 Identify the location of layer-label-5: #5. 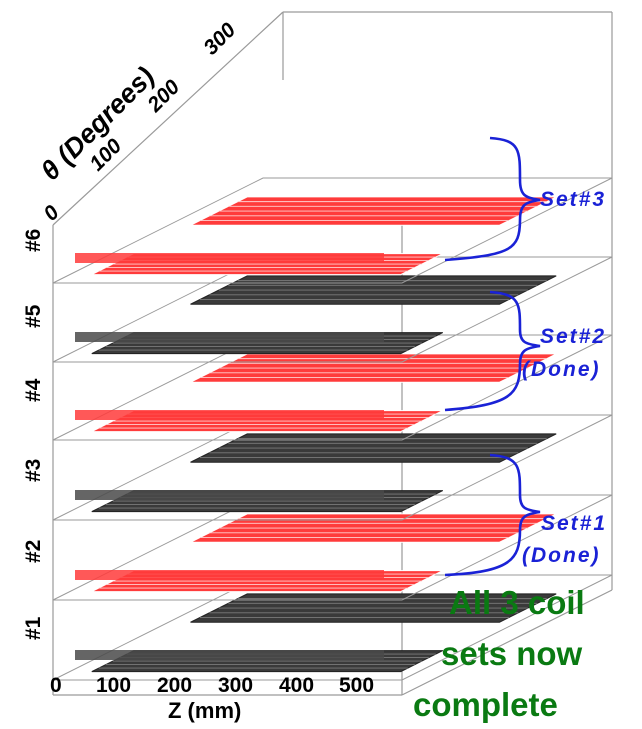
(33, 316).